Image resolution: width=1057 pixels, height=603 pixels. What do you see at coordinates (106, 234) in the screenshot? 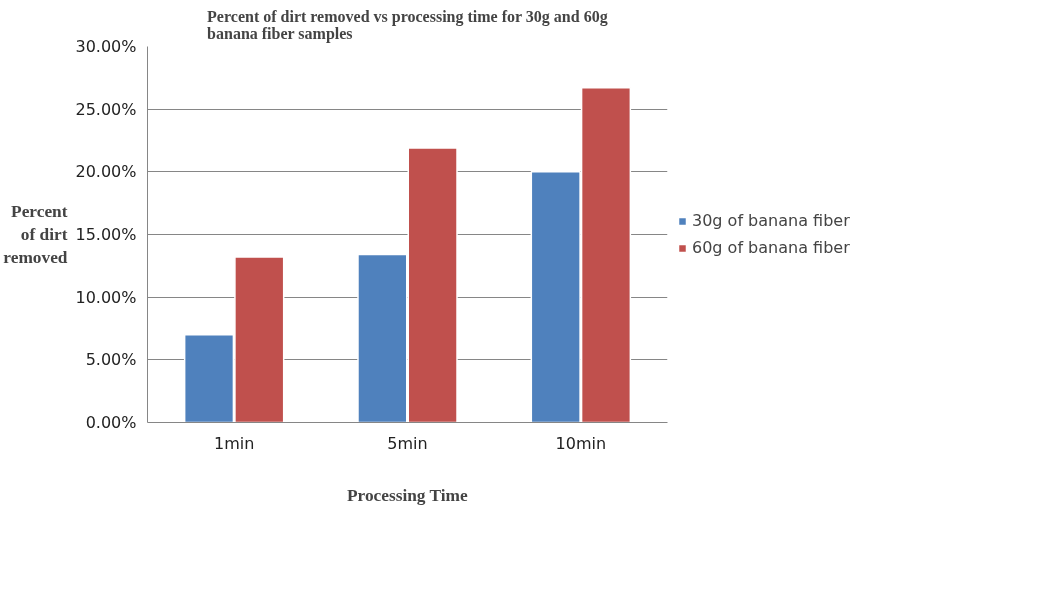
I see `y-tick-label: 15.00%` at bounding box center [106, 234].